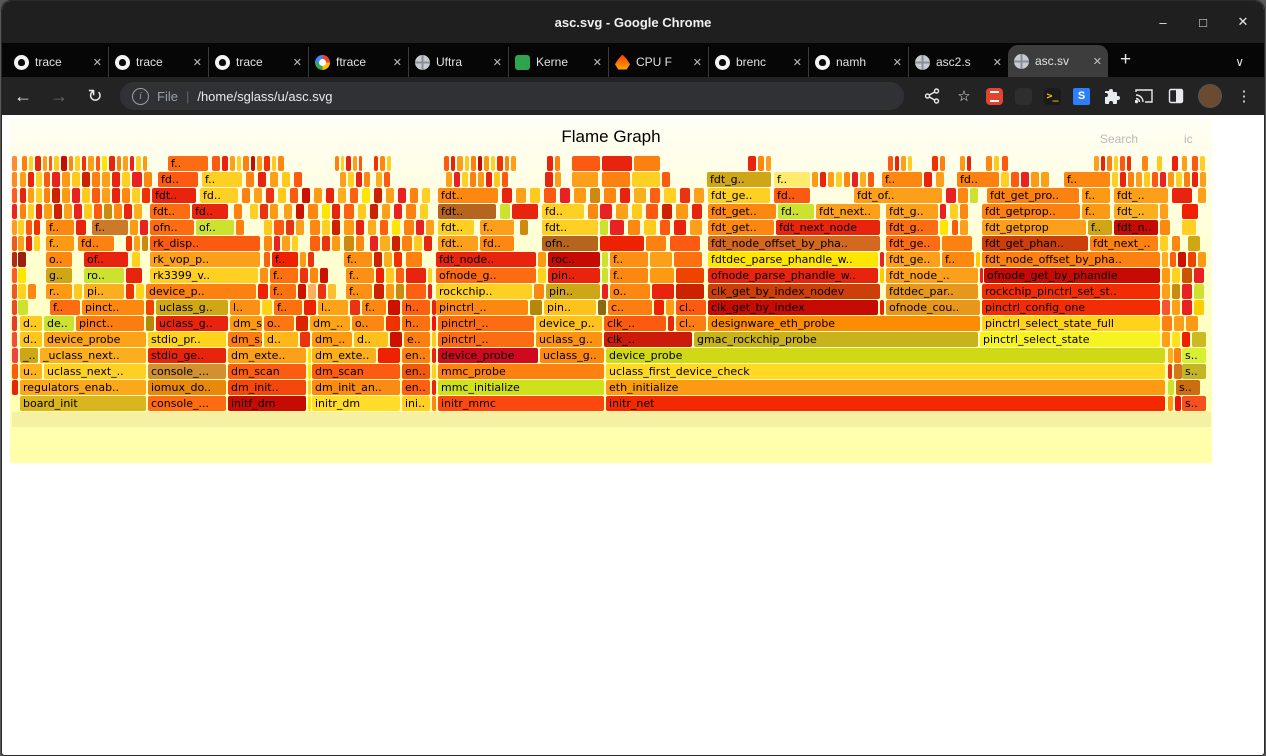  What do you see at coordinates (521, 371) in the screenshot?
I see `flame-segment: mmc_probe` at bounding box center [521, 371].